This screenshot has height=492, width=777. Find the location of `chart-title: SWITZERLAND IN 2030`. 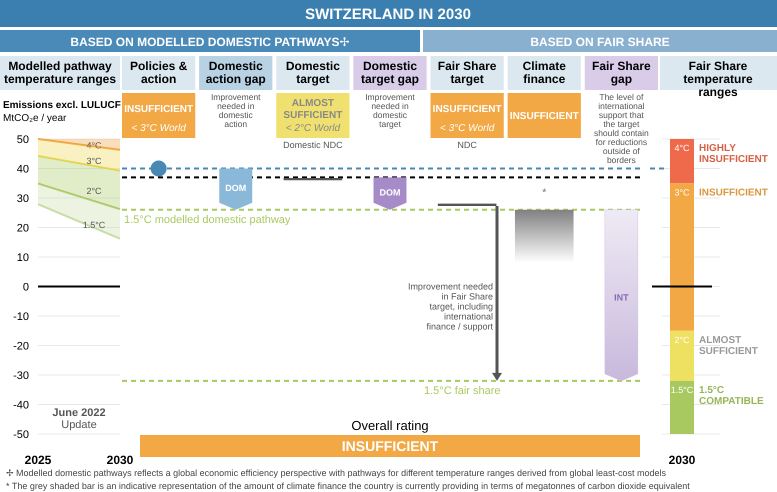

chart-title: SWITZERLAND IN 2030 is located at coordinates (388, 14).